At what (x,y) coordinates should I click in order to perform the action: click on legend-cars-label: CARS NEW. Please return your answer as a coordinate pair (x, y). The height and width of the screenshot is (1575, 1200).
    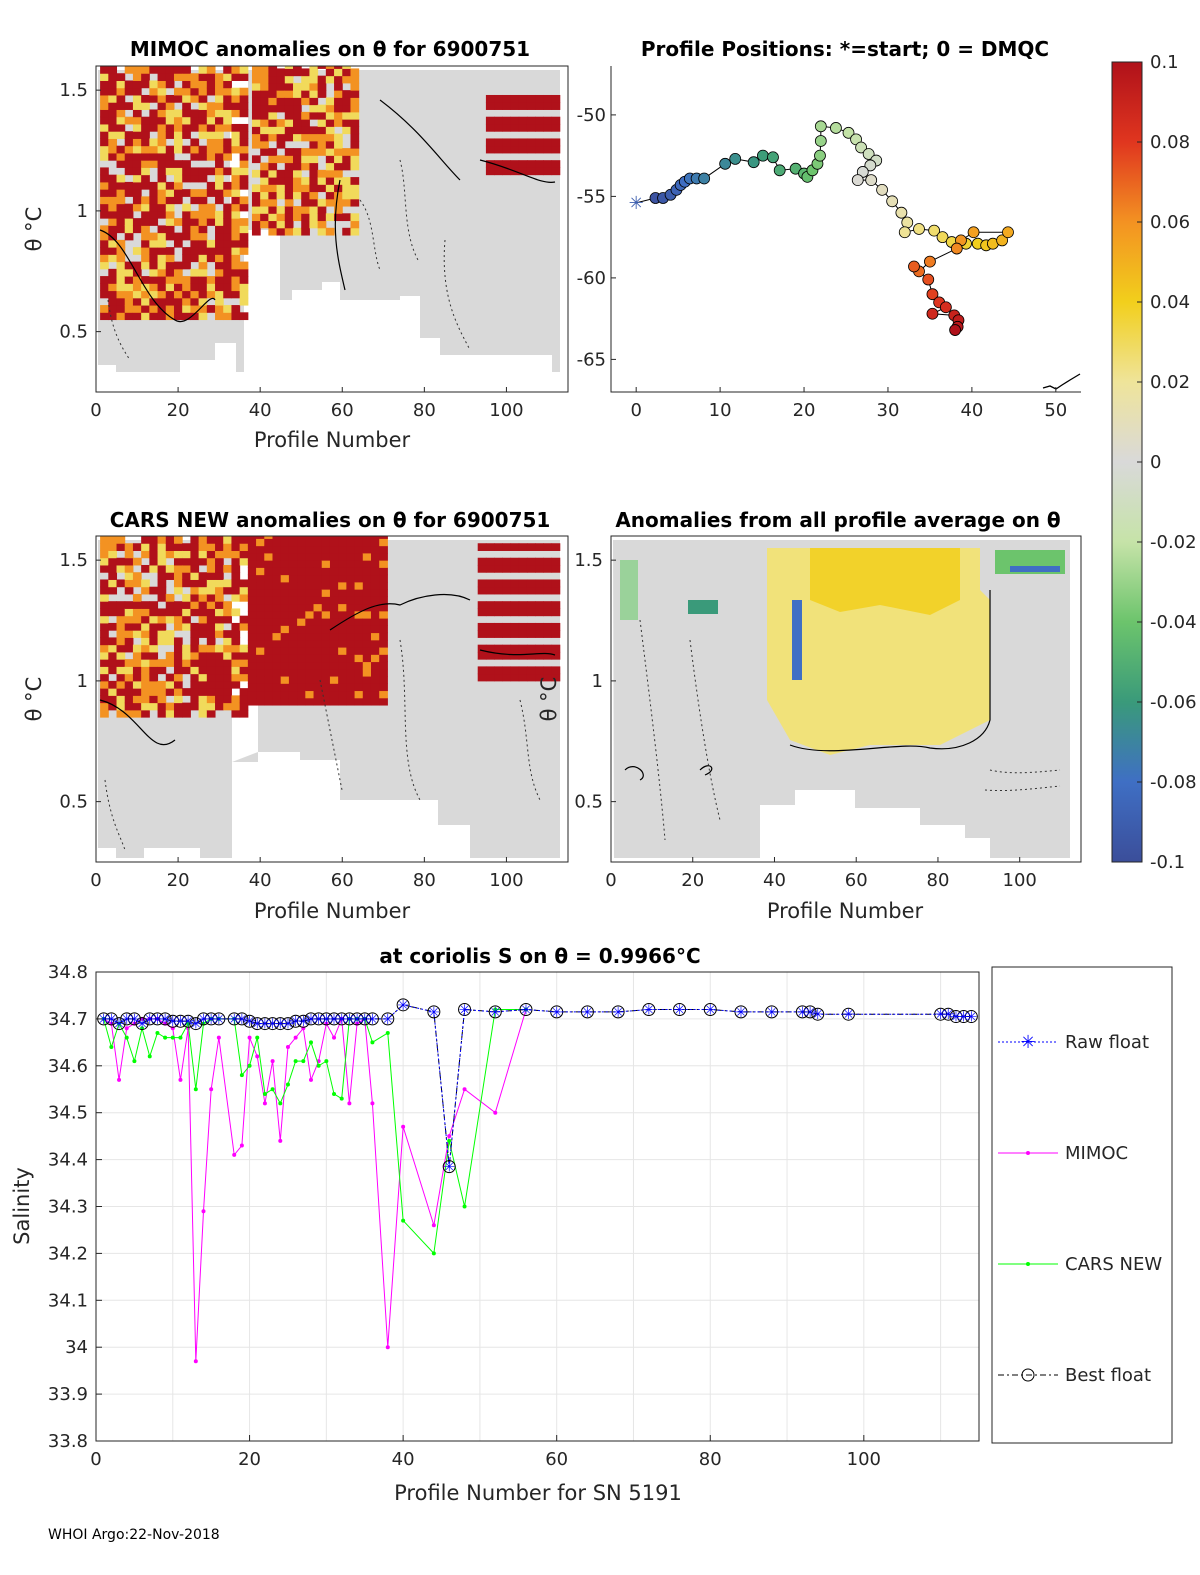
    Looking at the image, I should click on (1113, 1264).